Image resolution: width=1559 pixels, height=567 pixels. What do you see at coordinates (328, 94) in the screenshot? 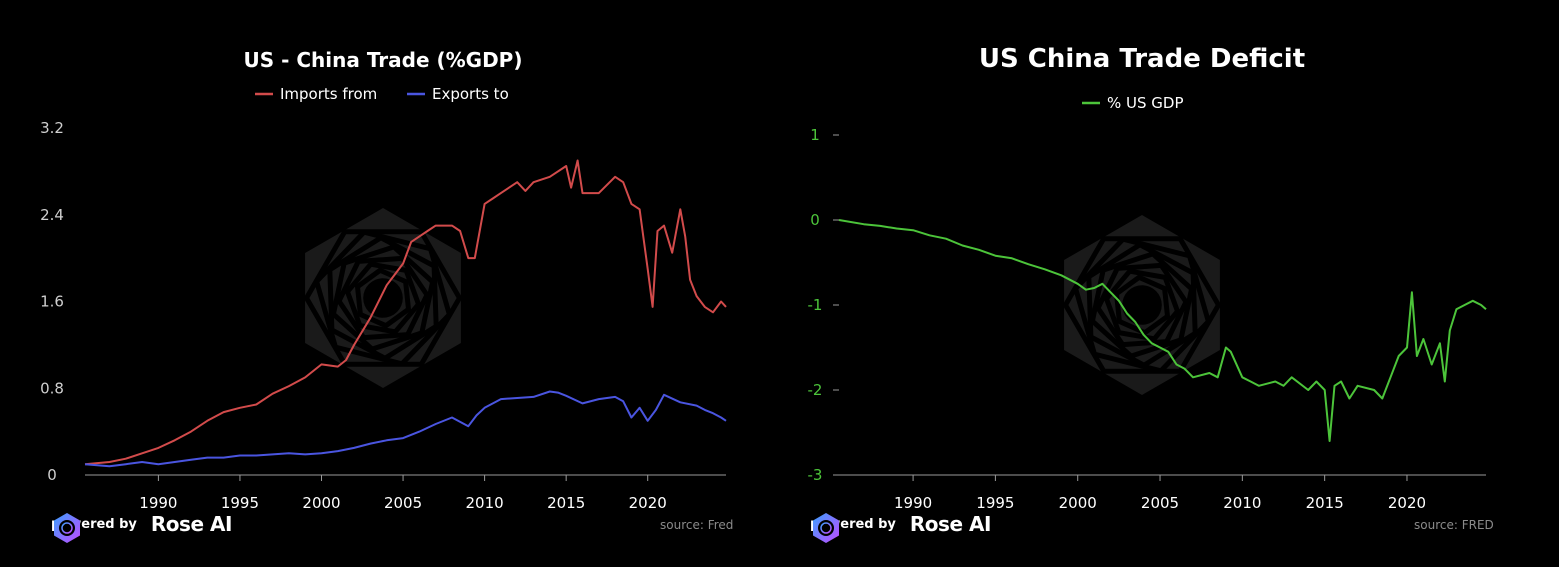
I see `legend-entry: Imports from` at bounding box center [328, 94].